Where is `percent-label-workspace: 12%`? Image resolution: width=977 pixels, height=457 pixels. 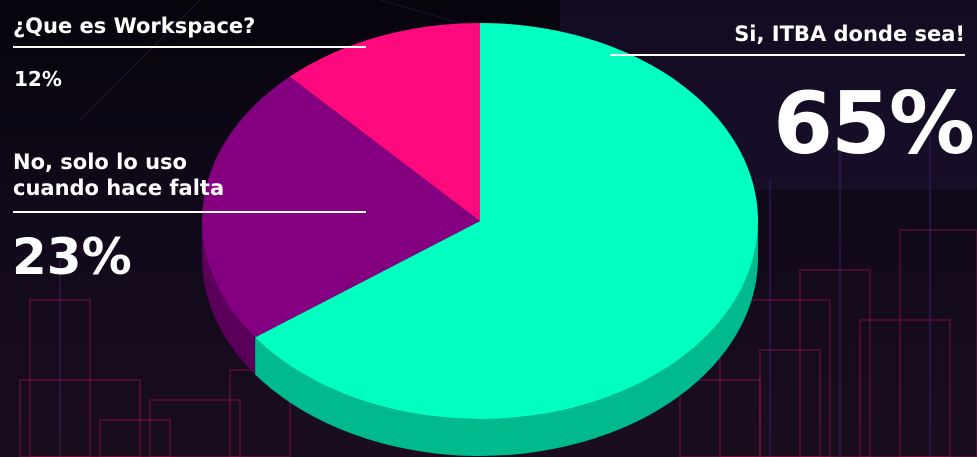
percent-label-workspace: 12% is located at coordinates (38, 79).